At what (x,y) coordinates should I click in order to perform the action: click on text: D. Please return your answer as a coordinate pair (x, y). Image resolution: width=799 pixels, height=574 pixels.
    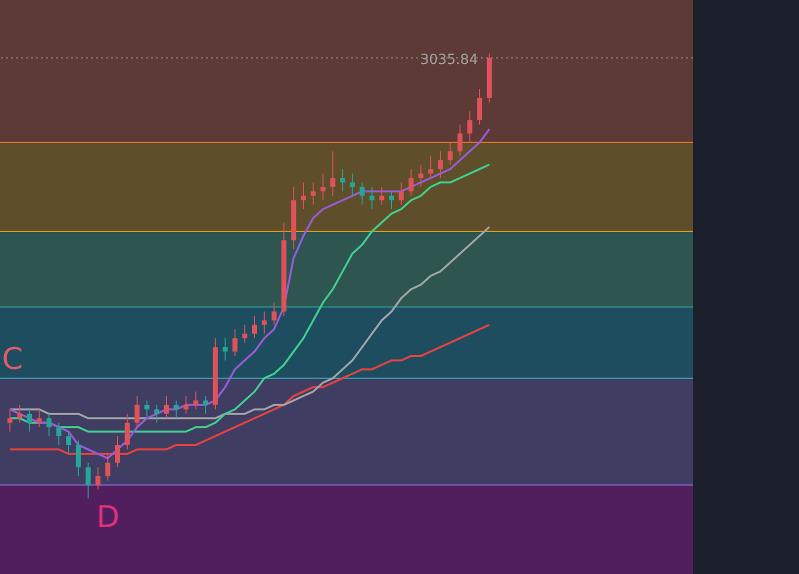
    Looking at the image, I should click on (108, 517).